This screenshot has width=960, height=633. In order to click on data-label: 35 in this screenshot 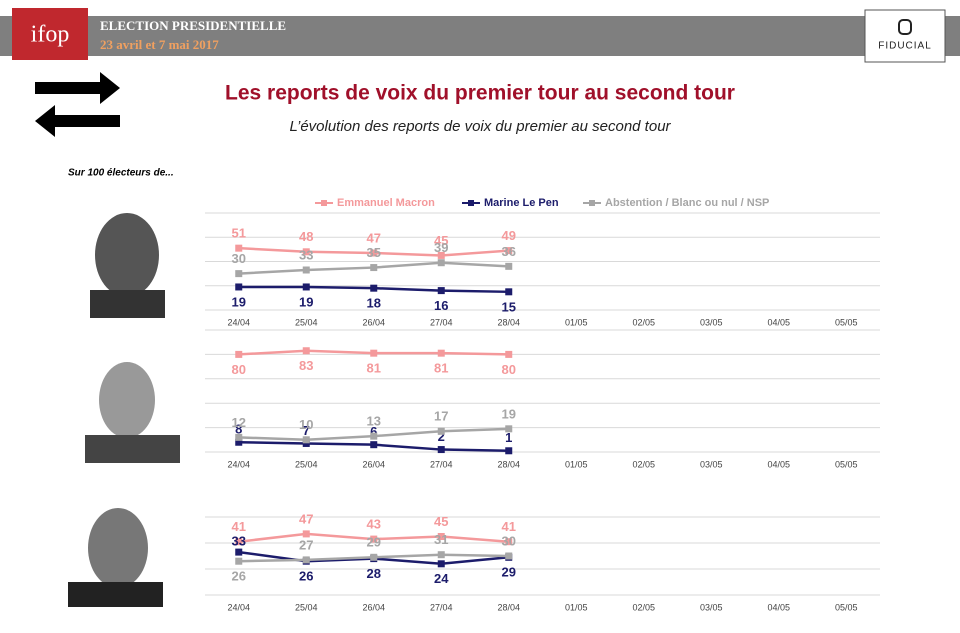, I will do `click(374, 252)`.